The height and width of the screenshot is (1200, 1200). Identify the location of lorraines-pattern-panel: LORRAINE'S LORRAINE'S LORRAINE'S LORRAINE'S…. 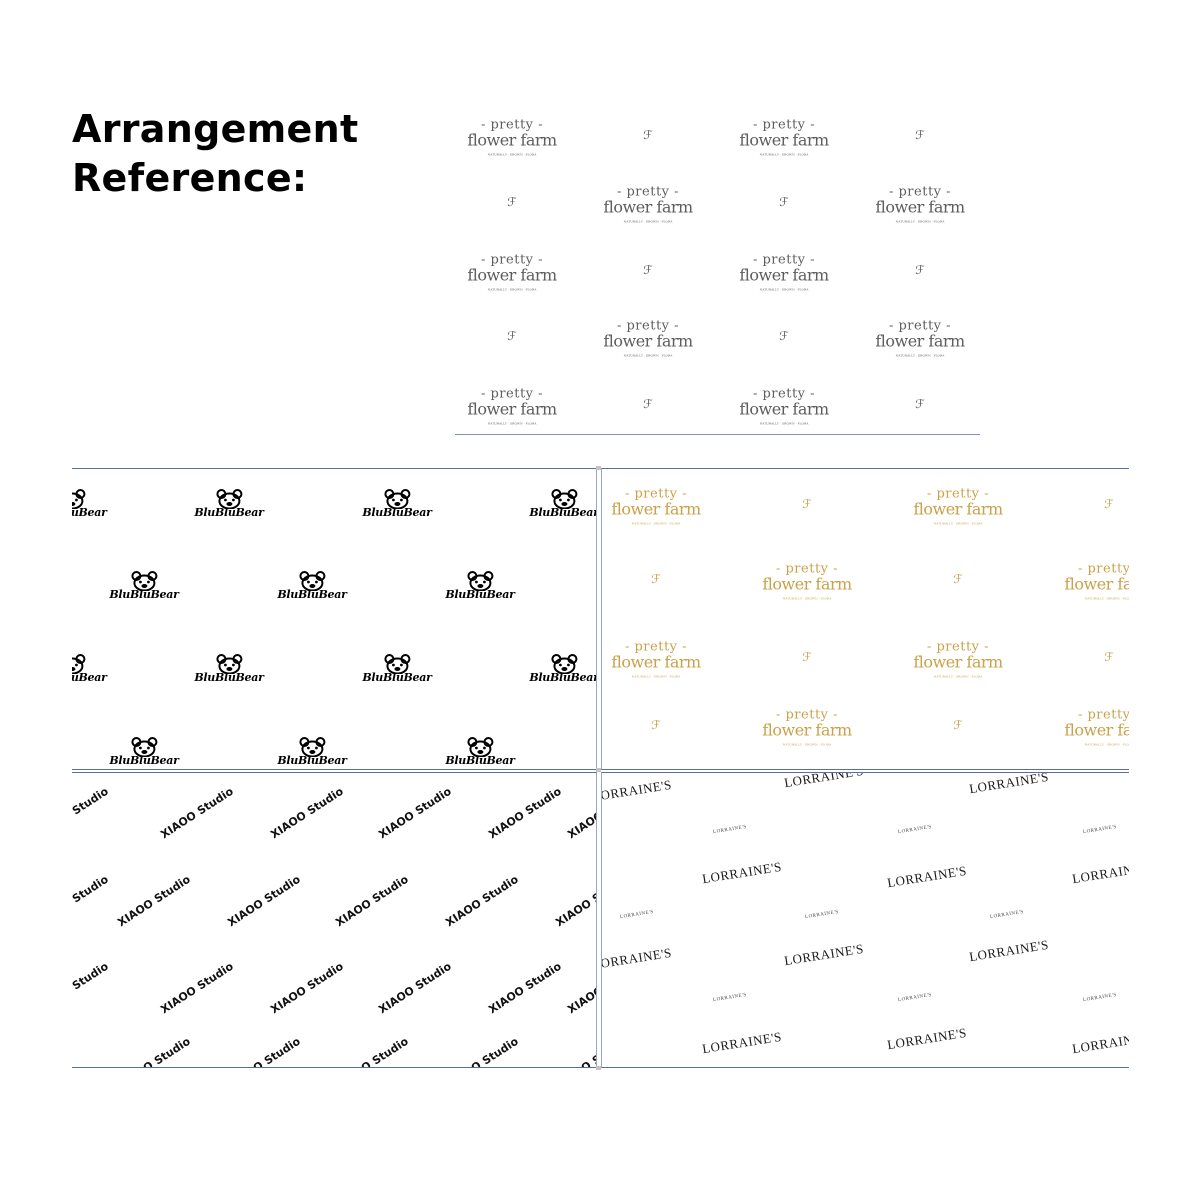
(865, 920).